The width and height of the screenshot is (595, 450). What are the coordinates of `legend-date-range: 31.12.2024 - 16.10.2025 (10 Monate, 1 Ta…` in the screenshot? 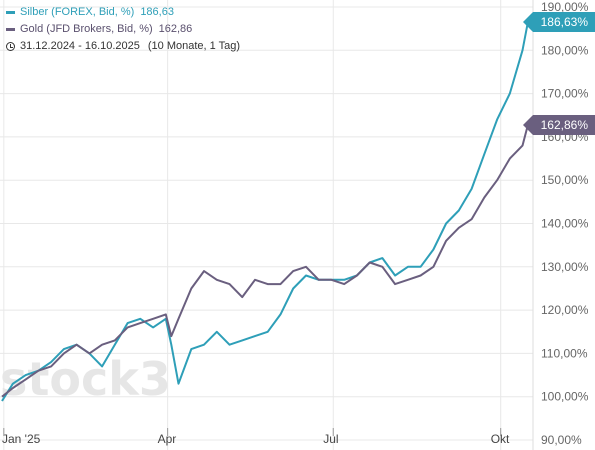 It's located at (123, 46).